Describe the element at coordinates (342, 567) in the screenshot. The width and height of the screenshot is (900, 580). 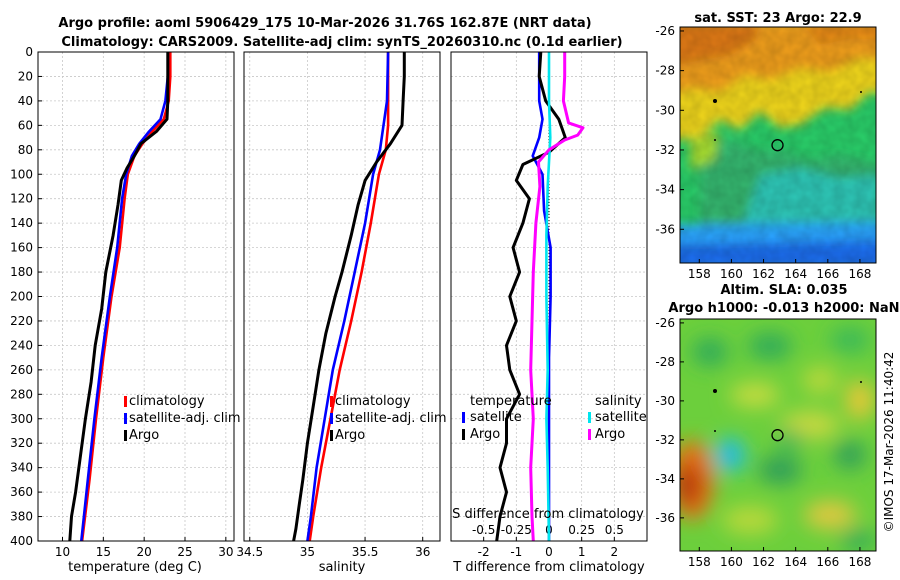
I see `salinity-xlabel: salinity` at that location.